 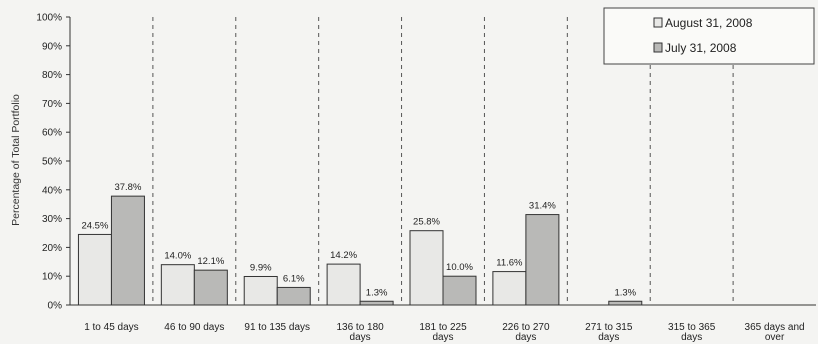 What do you see at coordinates (426, 222) in the screenshot?
I see `data-label: 25.8%` at bounding box center [426, 222].